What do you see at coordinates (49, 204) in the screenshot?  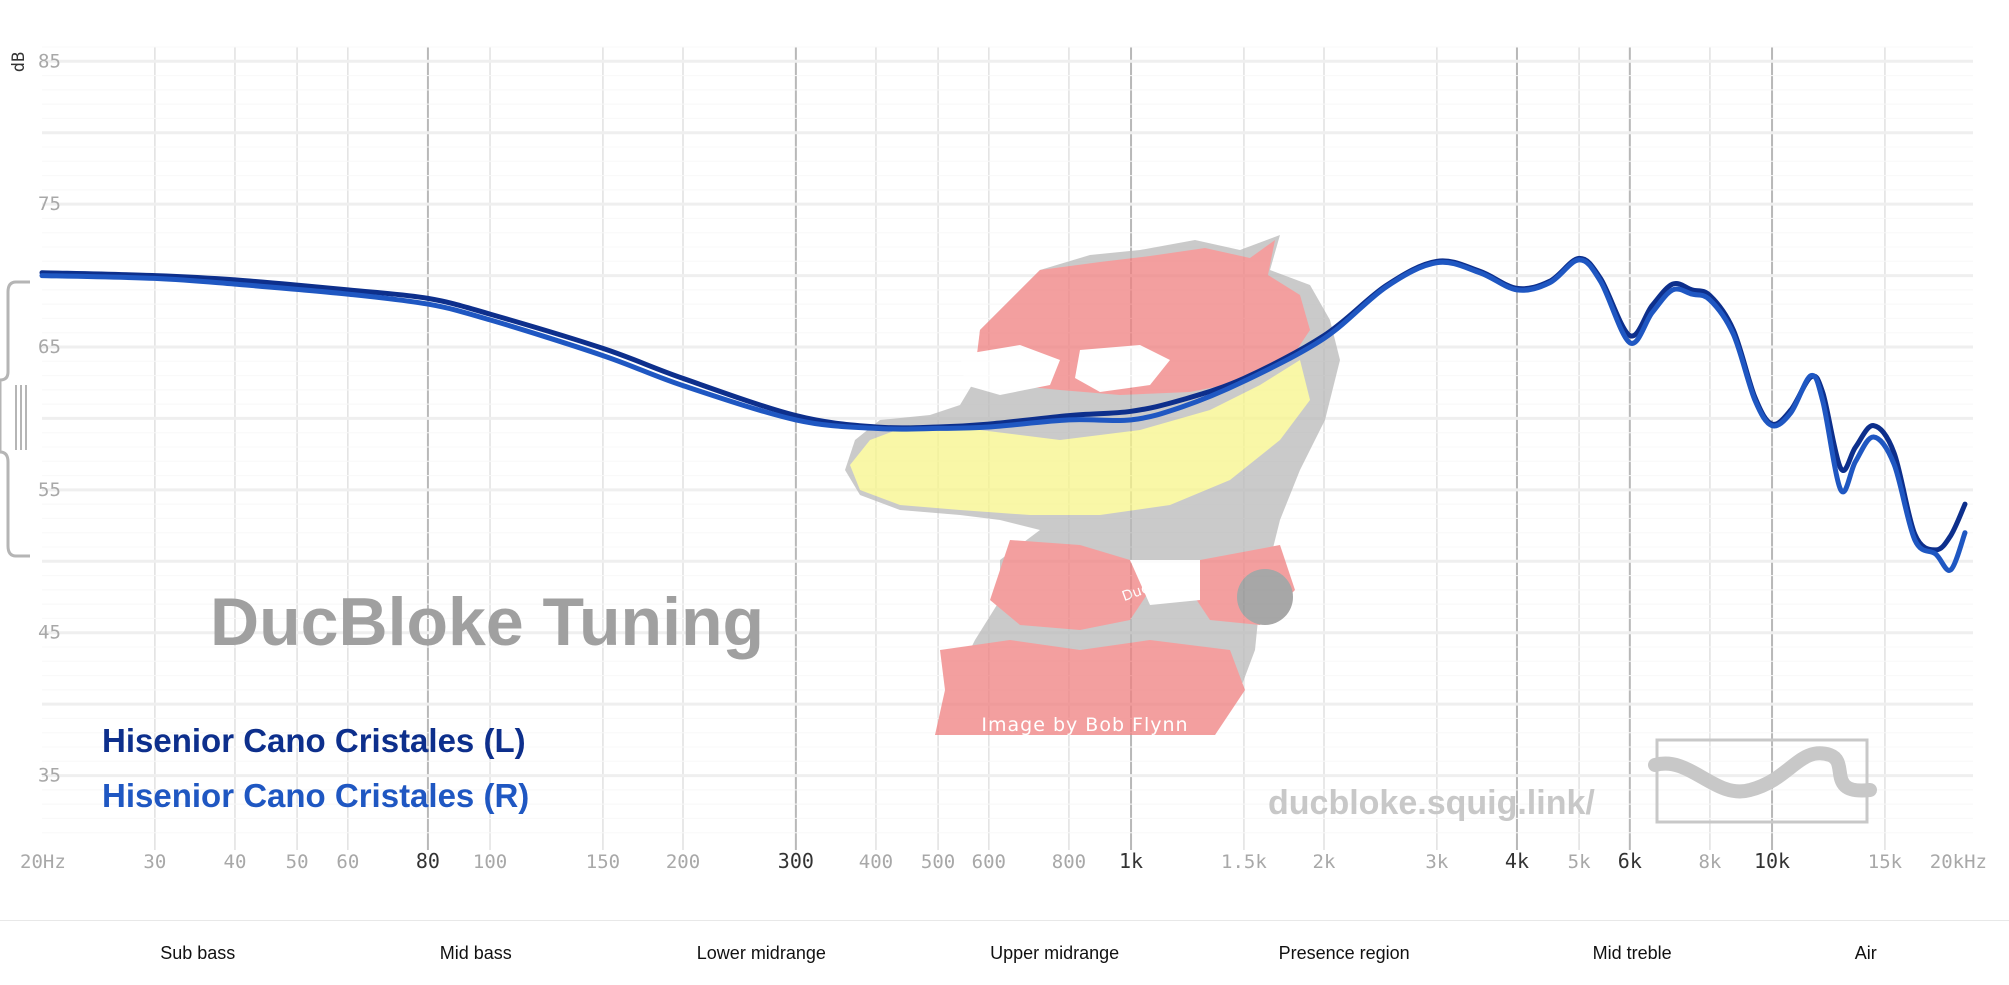 I see `y-tick-label: 75` at bounding box center [49, 204].